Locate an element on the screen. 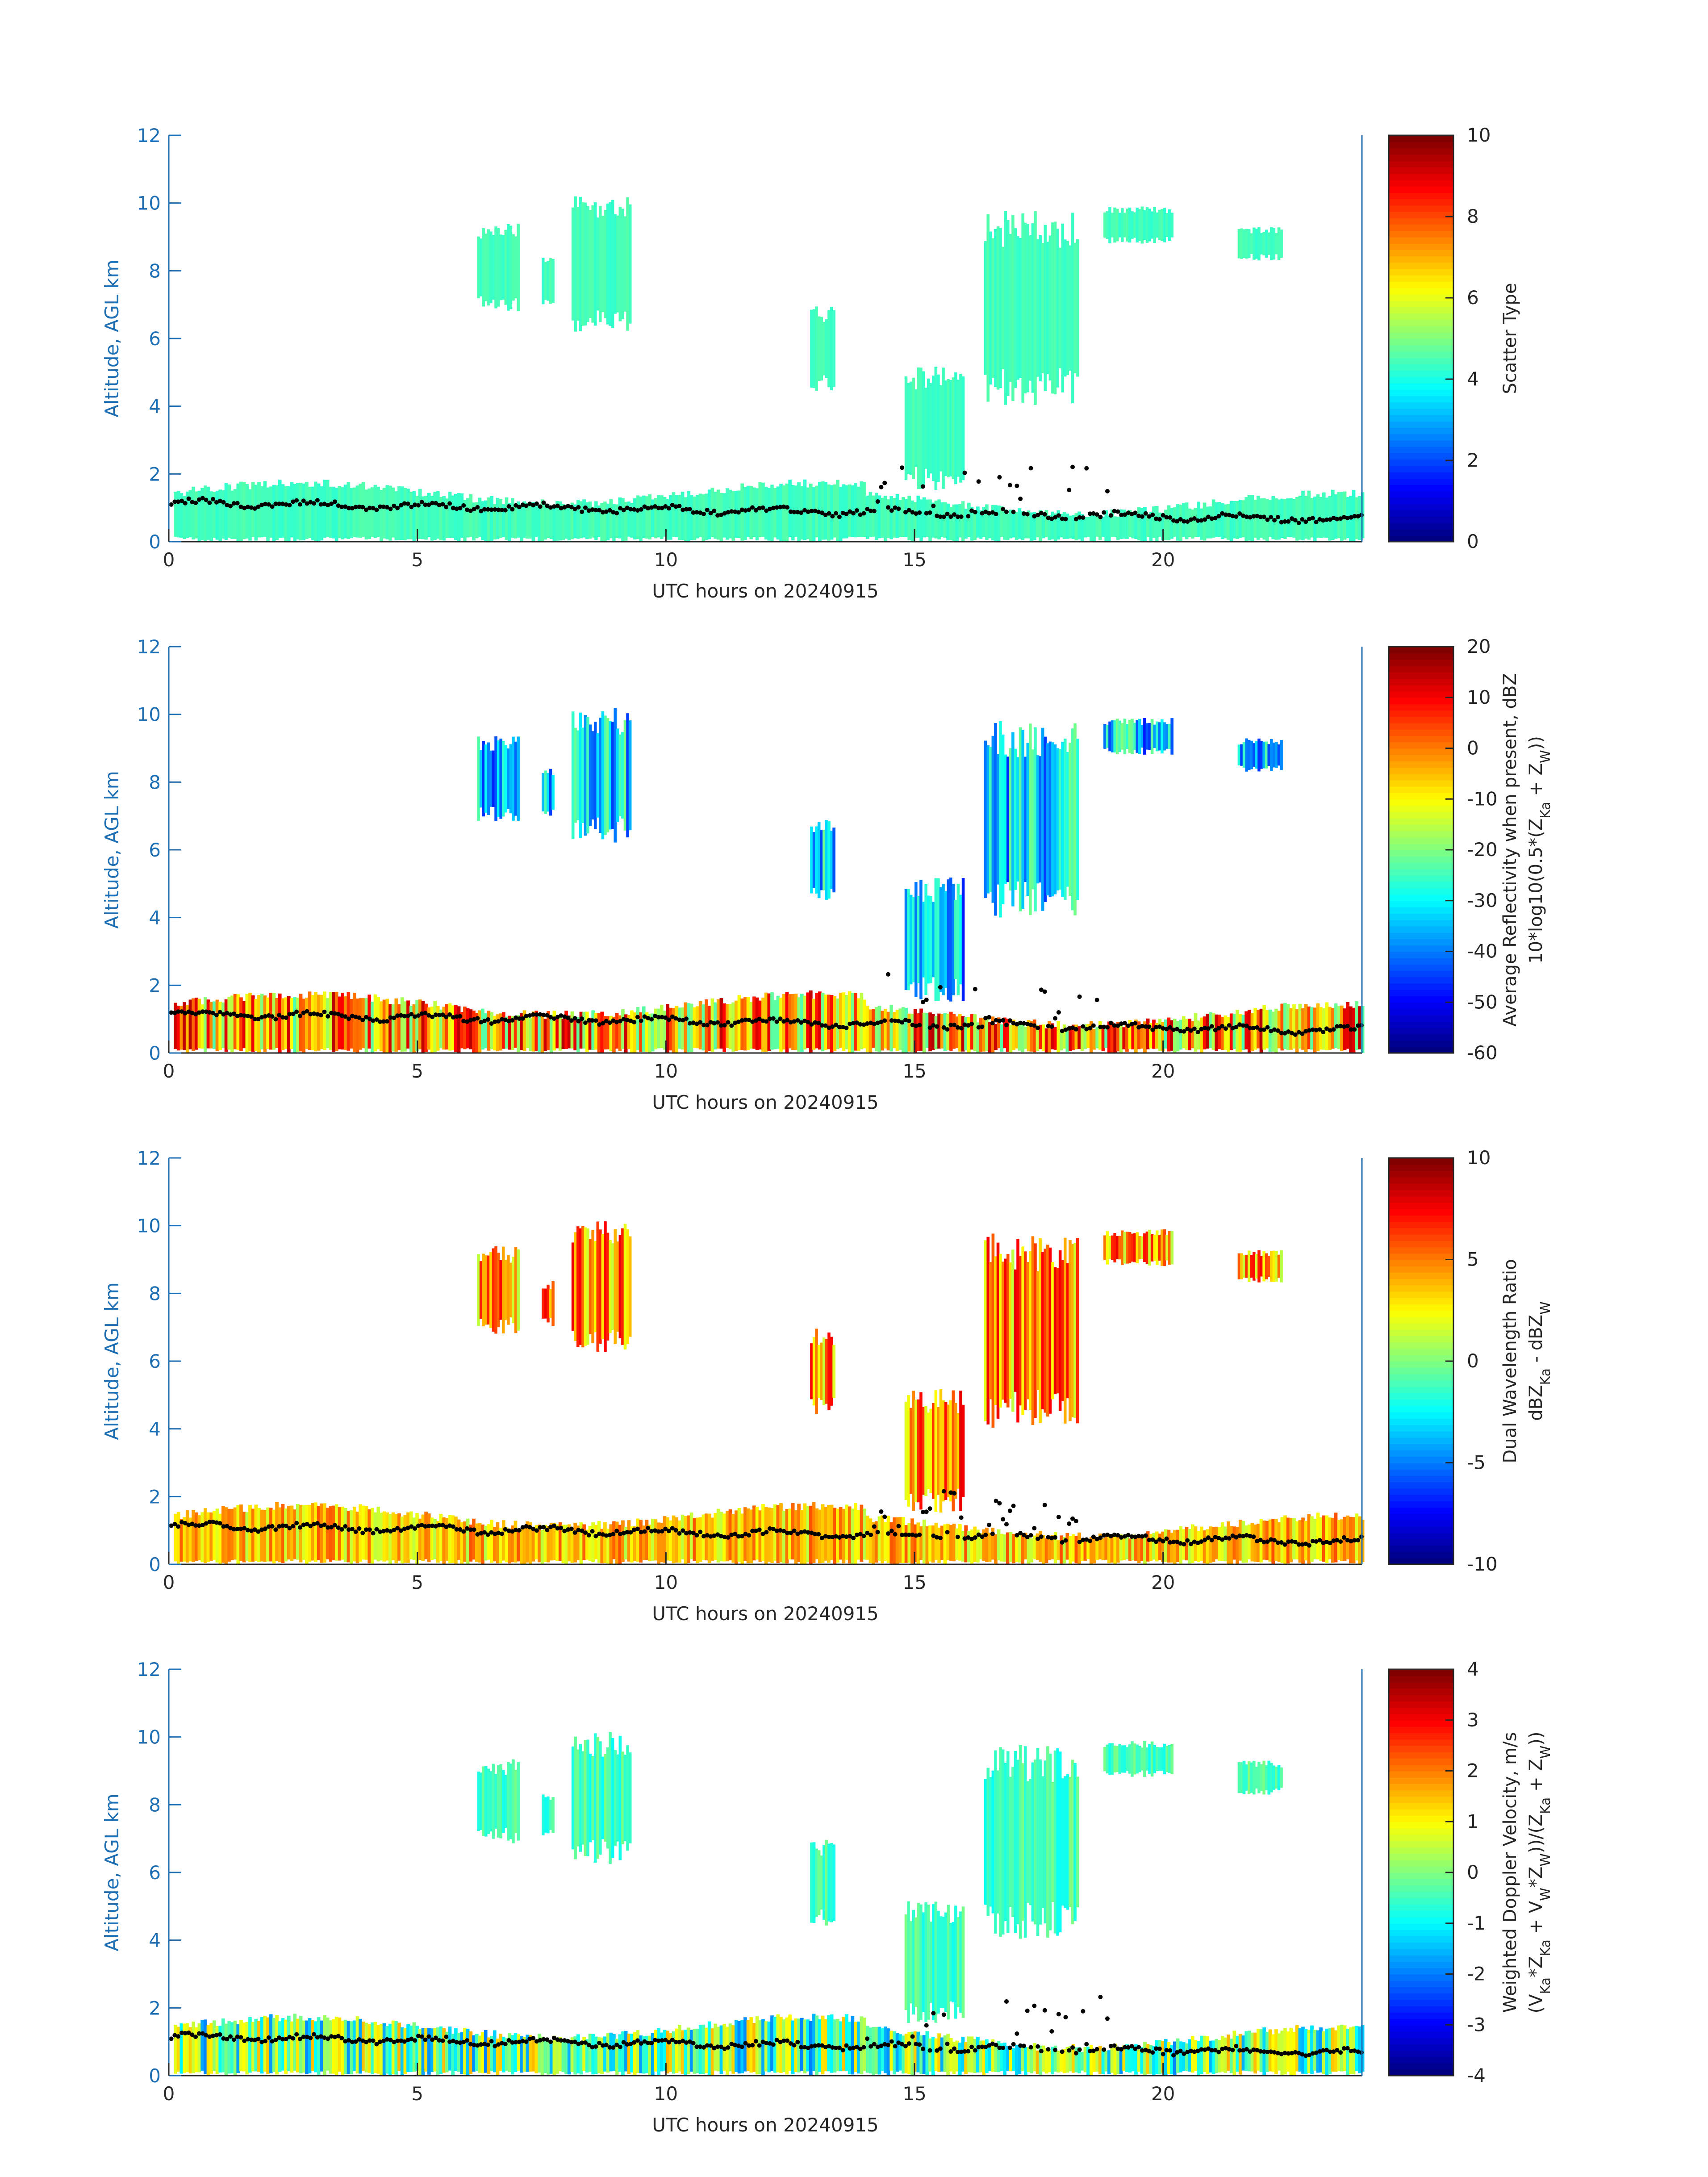 Image resolution: width=1708 pixels, height=2177 pixels. colorbar-tick-label: -10 is located at coordinates (1482, 799).